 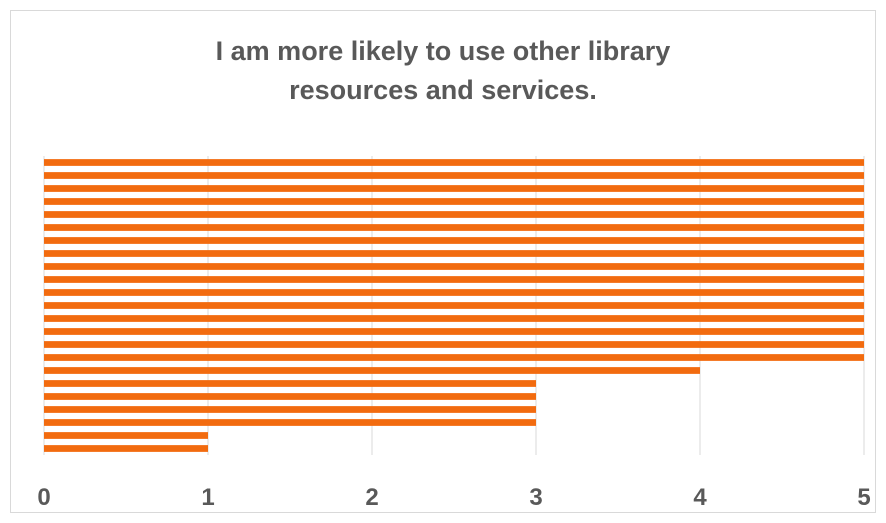 What do you see at coordinates (43, 497) in the screenshot?
I see `x-tick-label-0: 0` at bounding box center [43, 497].